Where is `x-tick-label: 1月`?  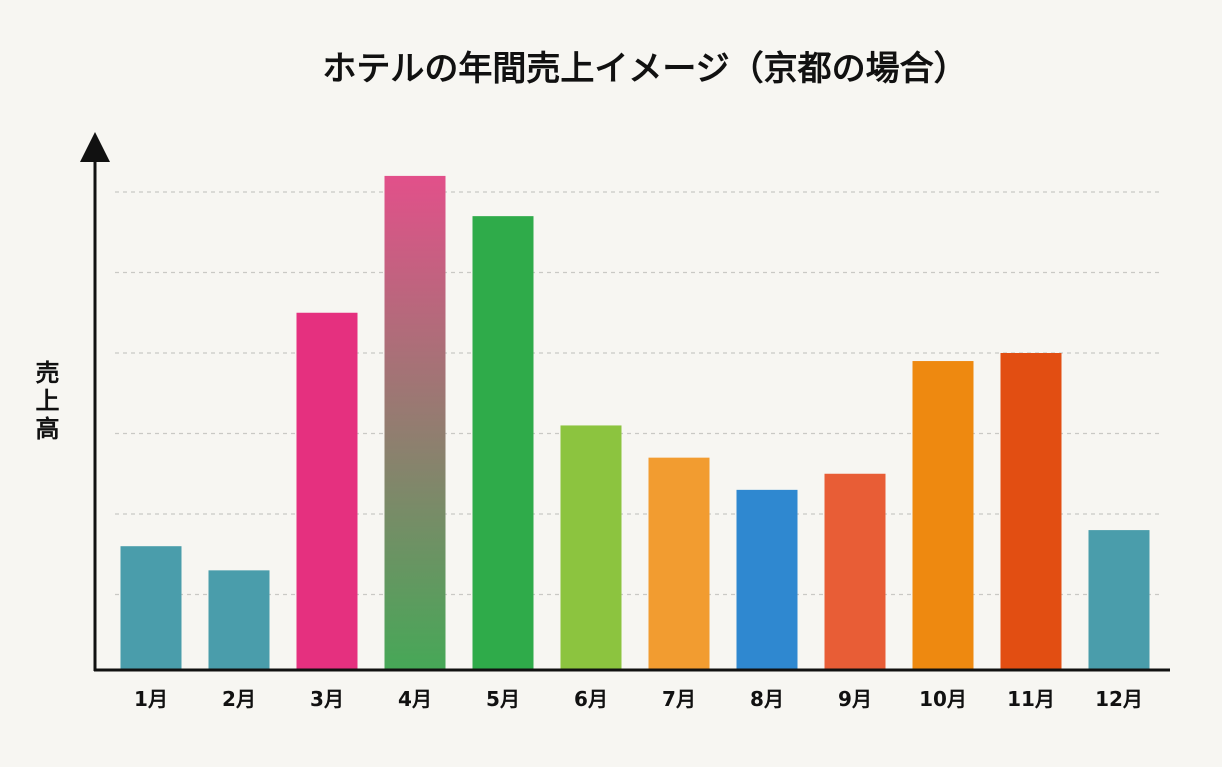
x-tick-label: 1月 is located at coordinates (151, 699).